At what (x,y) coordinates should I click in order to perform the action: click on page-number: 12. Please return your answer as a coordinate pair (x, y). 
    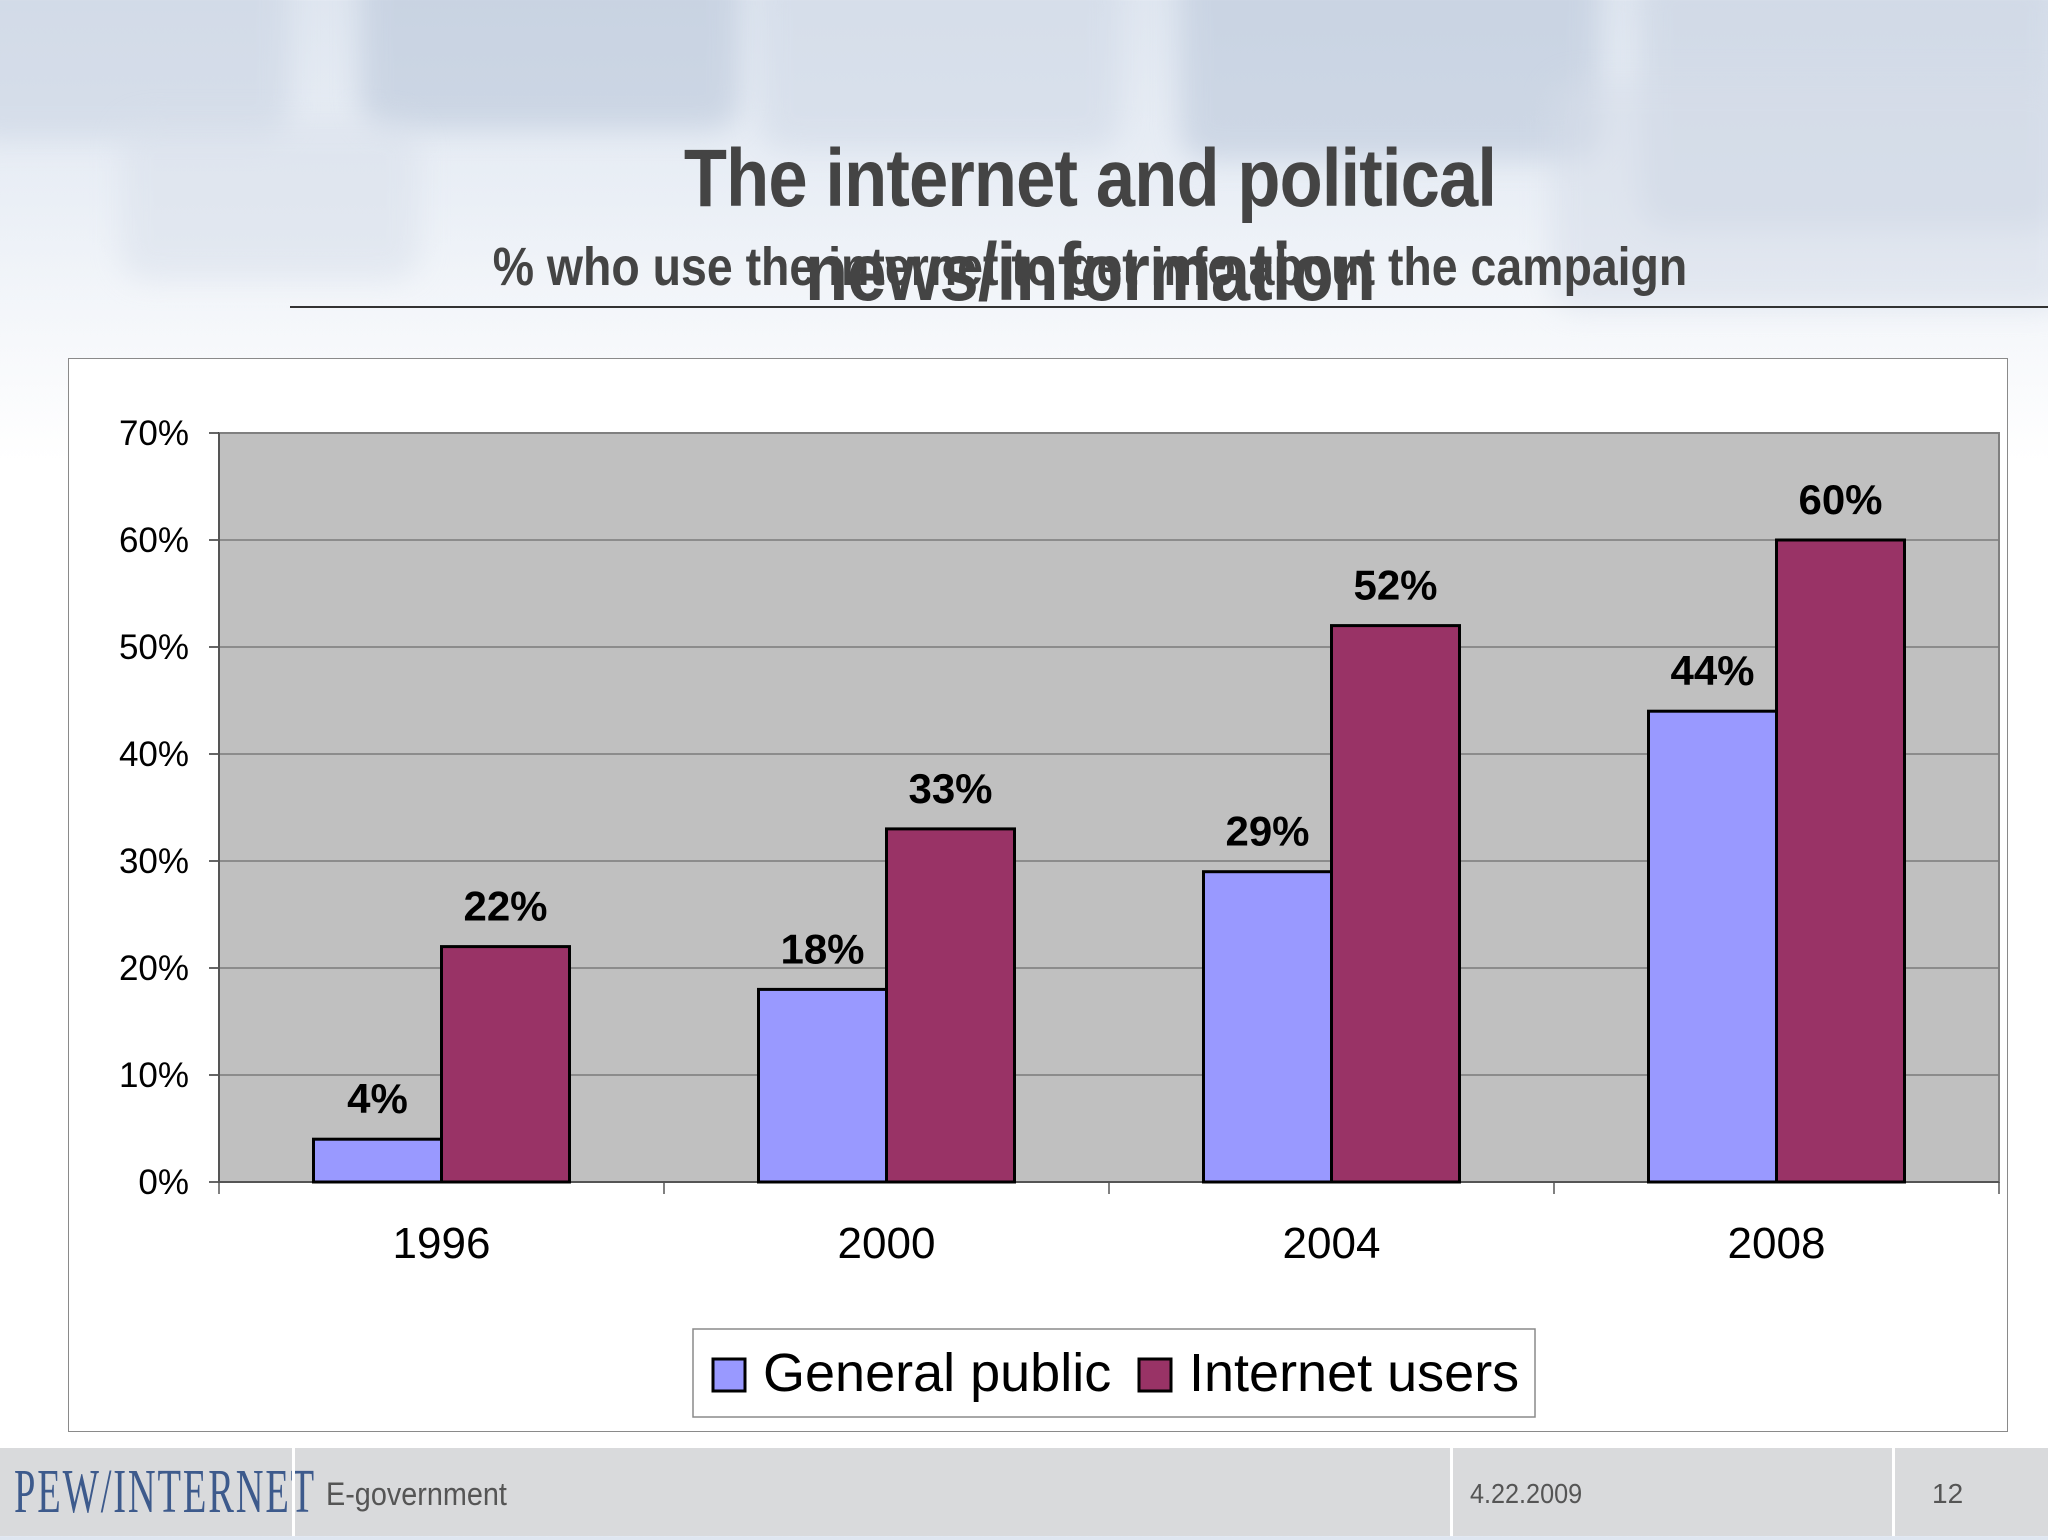
    Looking at the image, I should click on (1948, 1493).